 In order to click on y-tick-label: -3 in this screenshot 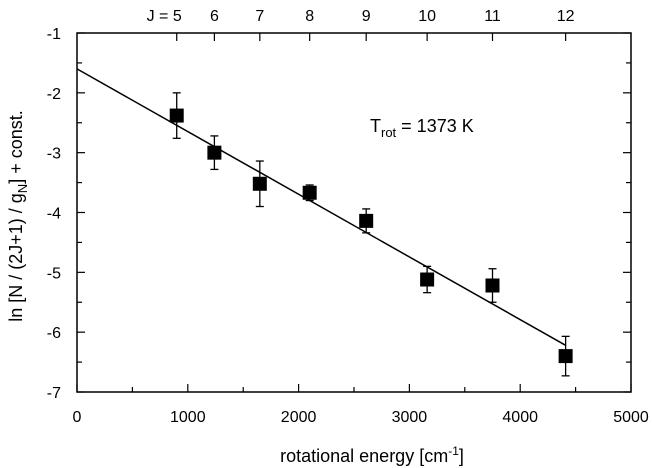, I will do `click(54, 154)`.